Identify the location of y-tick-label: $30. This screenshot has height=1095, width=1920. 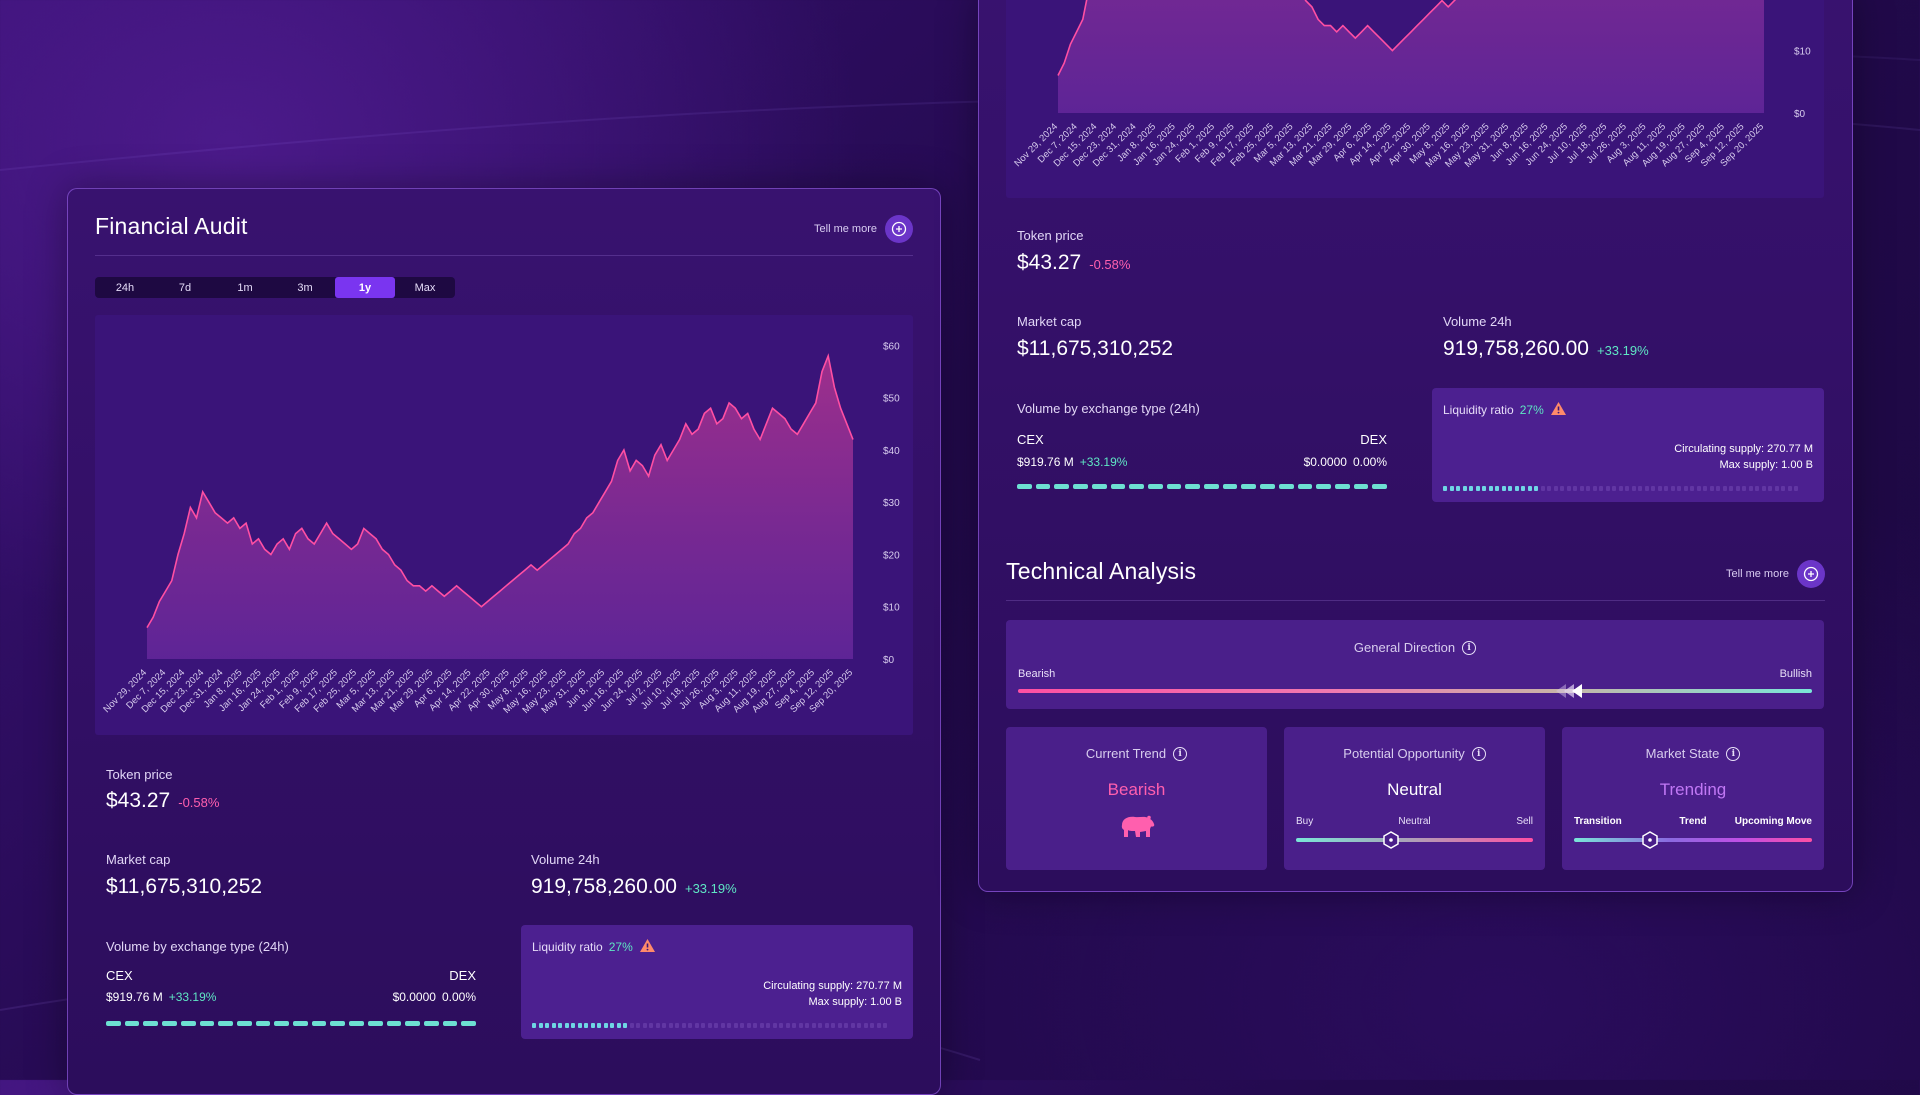
(891, 503).